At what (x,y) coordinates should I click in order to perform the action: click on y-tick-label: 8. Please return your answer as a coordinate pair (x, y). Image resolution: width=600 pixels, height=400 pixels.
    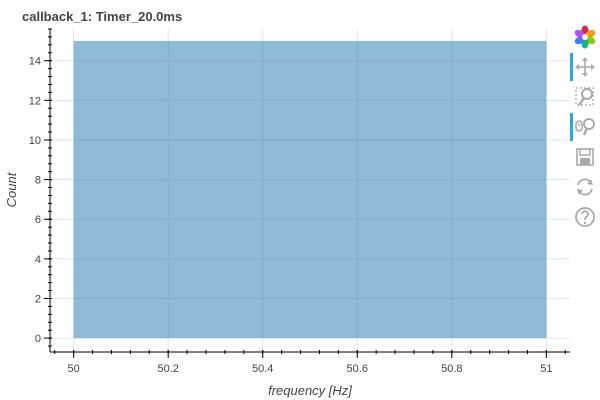
    Looking at the image, I should click on (38, 181).